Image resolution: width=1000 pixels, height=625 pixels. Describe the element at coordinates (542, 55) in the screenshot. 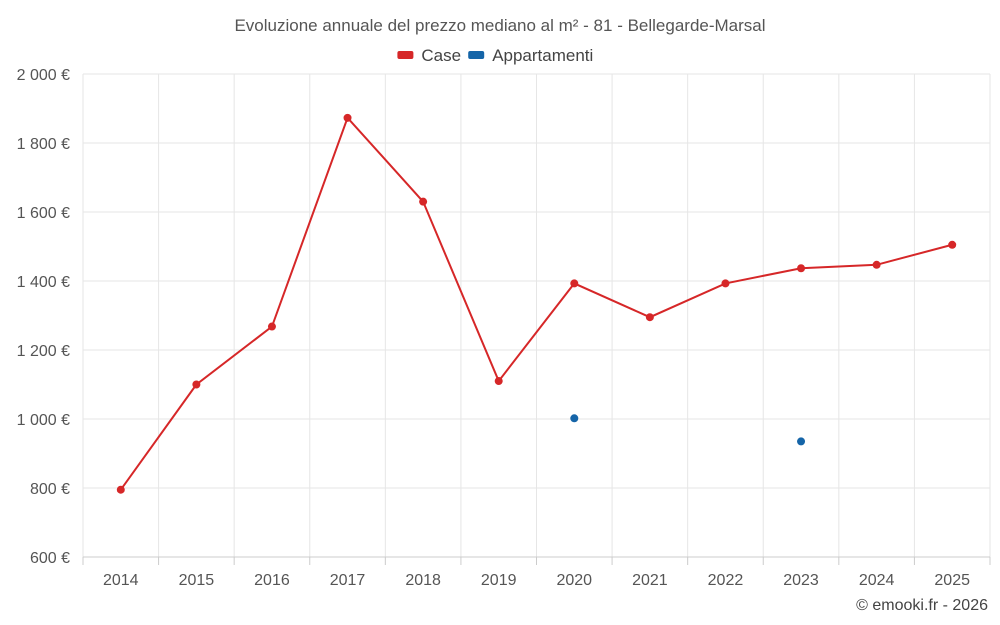

I see `legend-label: Appartamenti` at that location.